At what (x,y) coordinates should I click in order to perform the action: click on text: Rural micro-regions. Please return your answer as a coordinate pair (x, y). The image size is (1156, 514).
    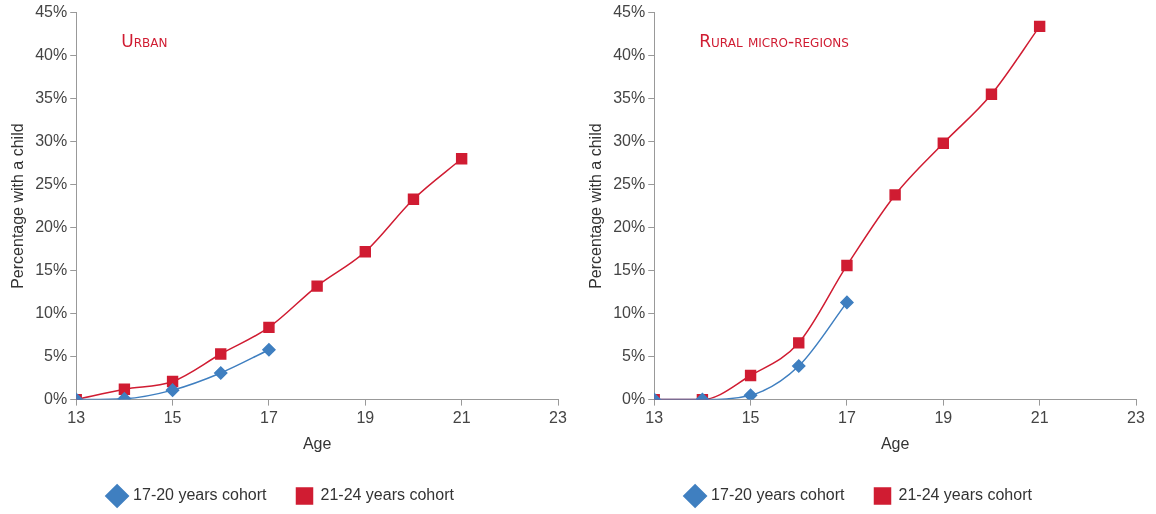
    Looking at the image, I should click on (774, 41).